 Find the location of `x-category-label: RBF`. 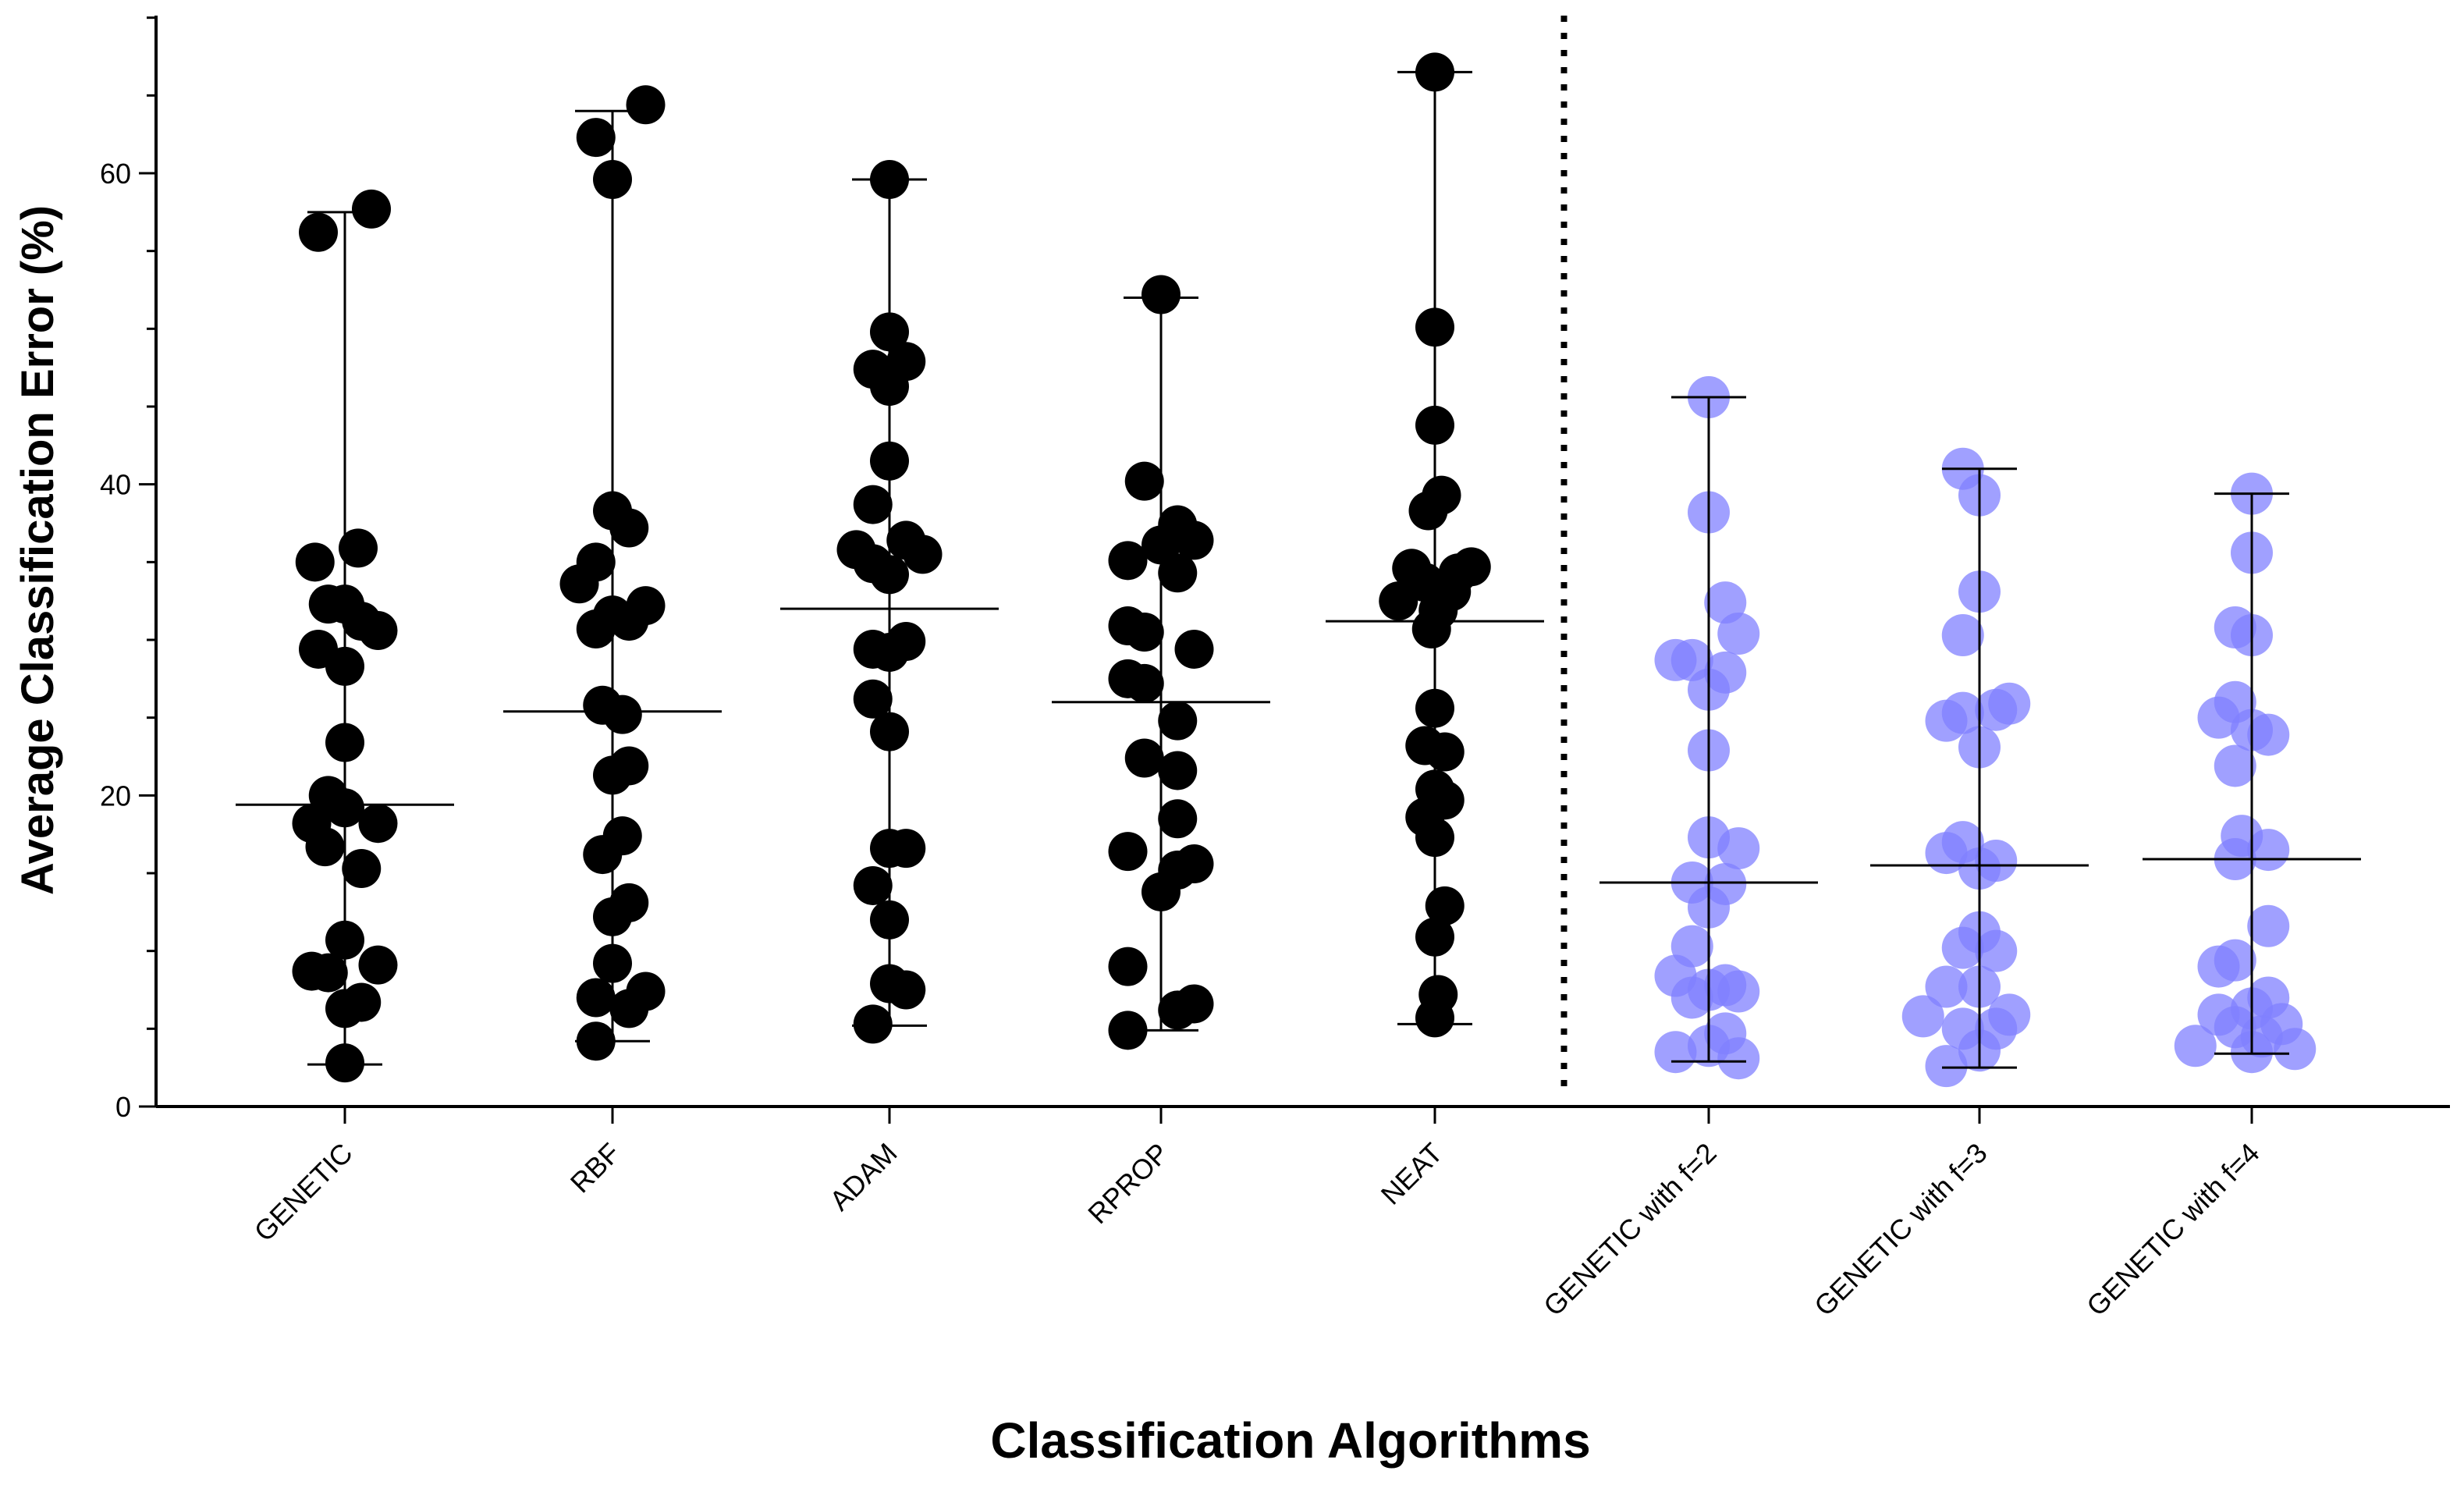

x-category-label: RBF is located at coordinates (595, 1168).